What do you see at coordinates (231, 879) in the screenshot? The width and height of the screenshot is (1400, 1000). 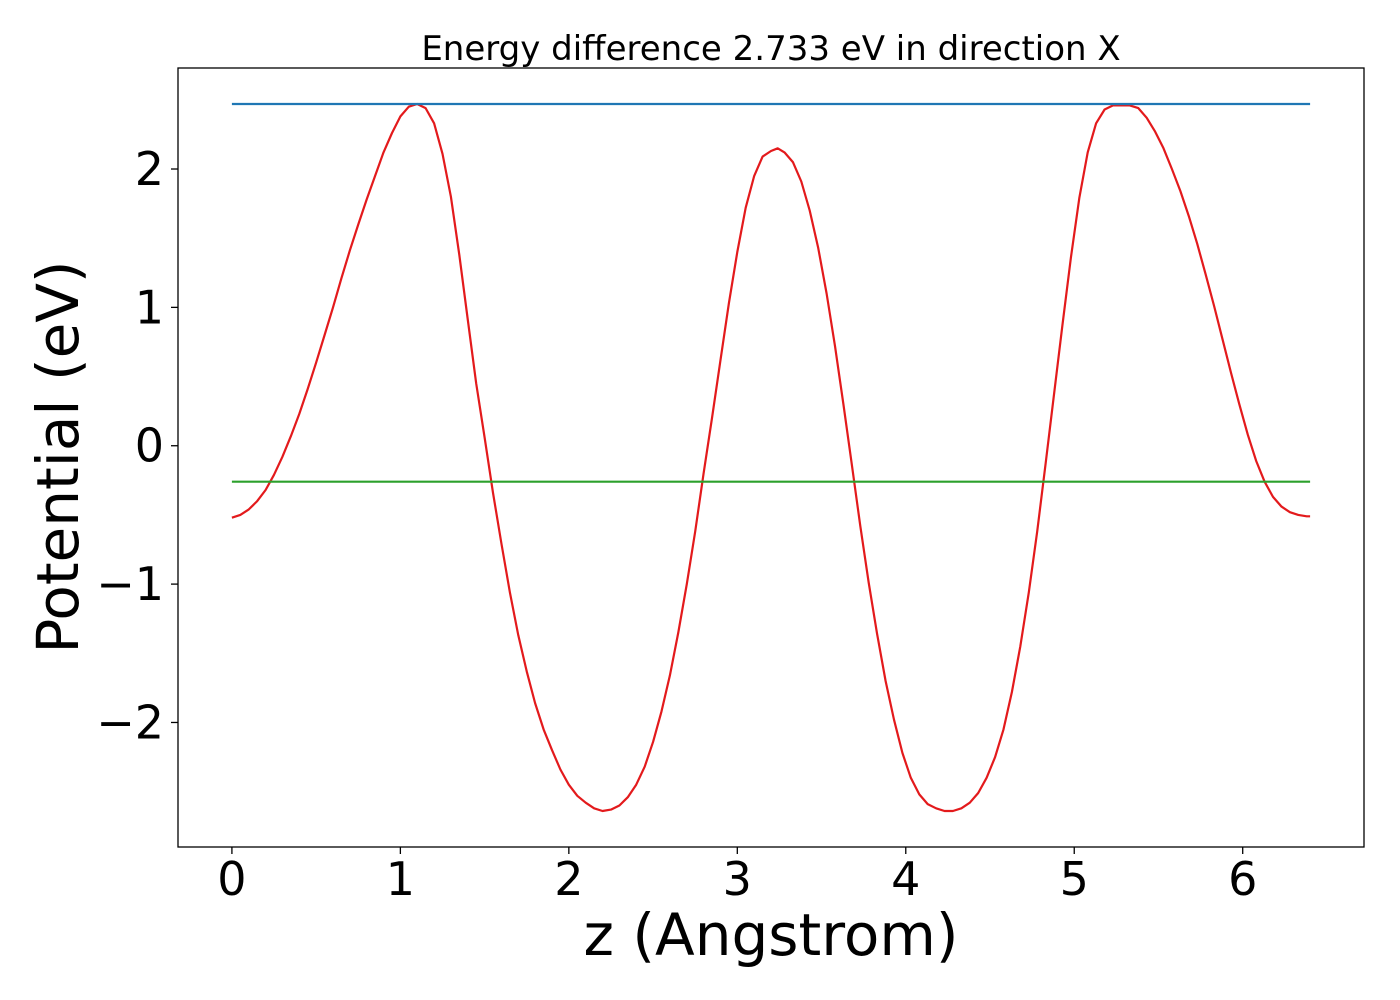 I see `x-tick-label: 0` at bounding box center [231, 879].